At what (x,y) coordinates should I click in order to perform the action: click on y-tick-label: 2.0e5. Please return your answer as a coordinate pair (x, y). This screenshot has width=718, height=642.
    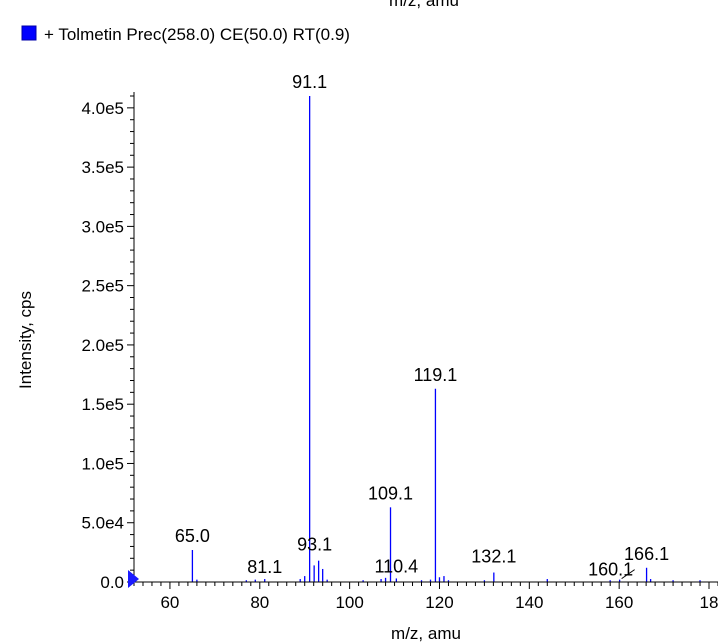
    Looking at the image, I should click on (102, 345).